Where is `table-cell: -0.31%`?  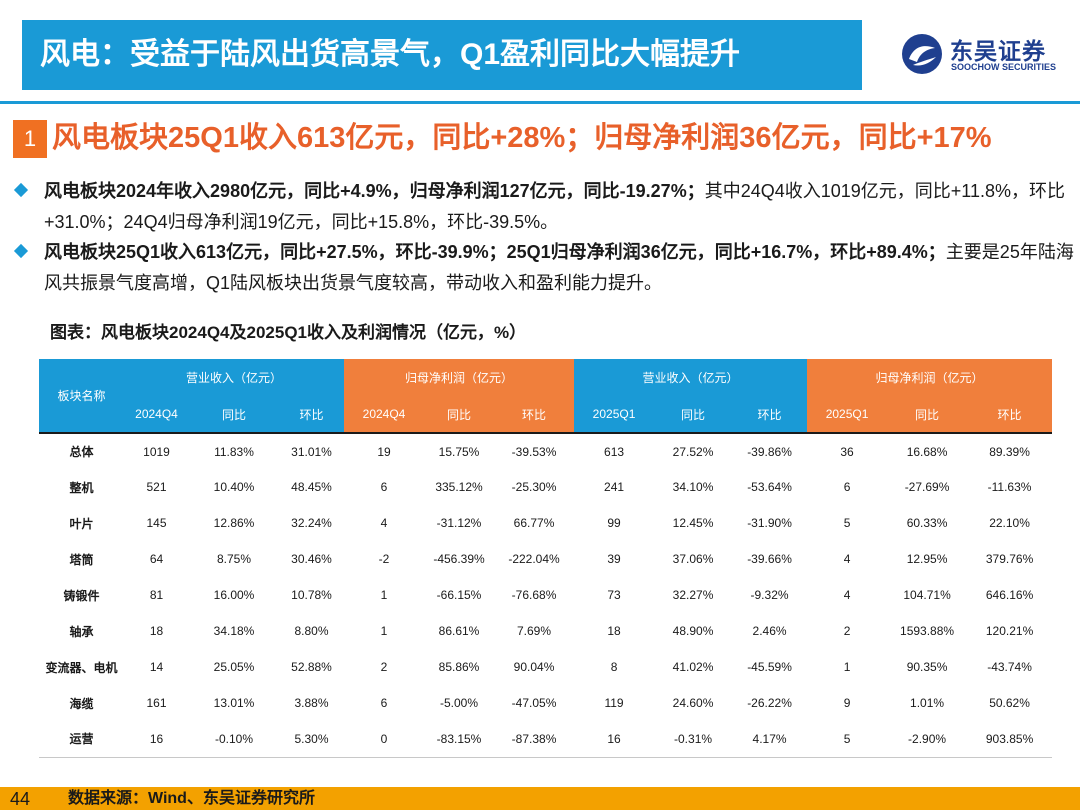 table-cell: -0.31% is located at coordinates (693, 739).